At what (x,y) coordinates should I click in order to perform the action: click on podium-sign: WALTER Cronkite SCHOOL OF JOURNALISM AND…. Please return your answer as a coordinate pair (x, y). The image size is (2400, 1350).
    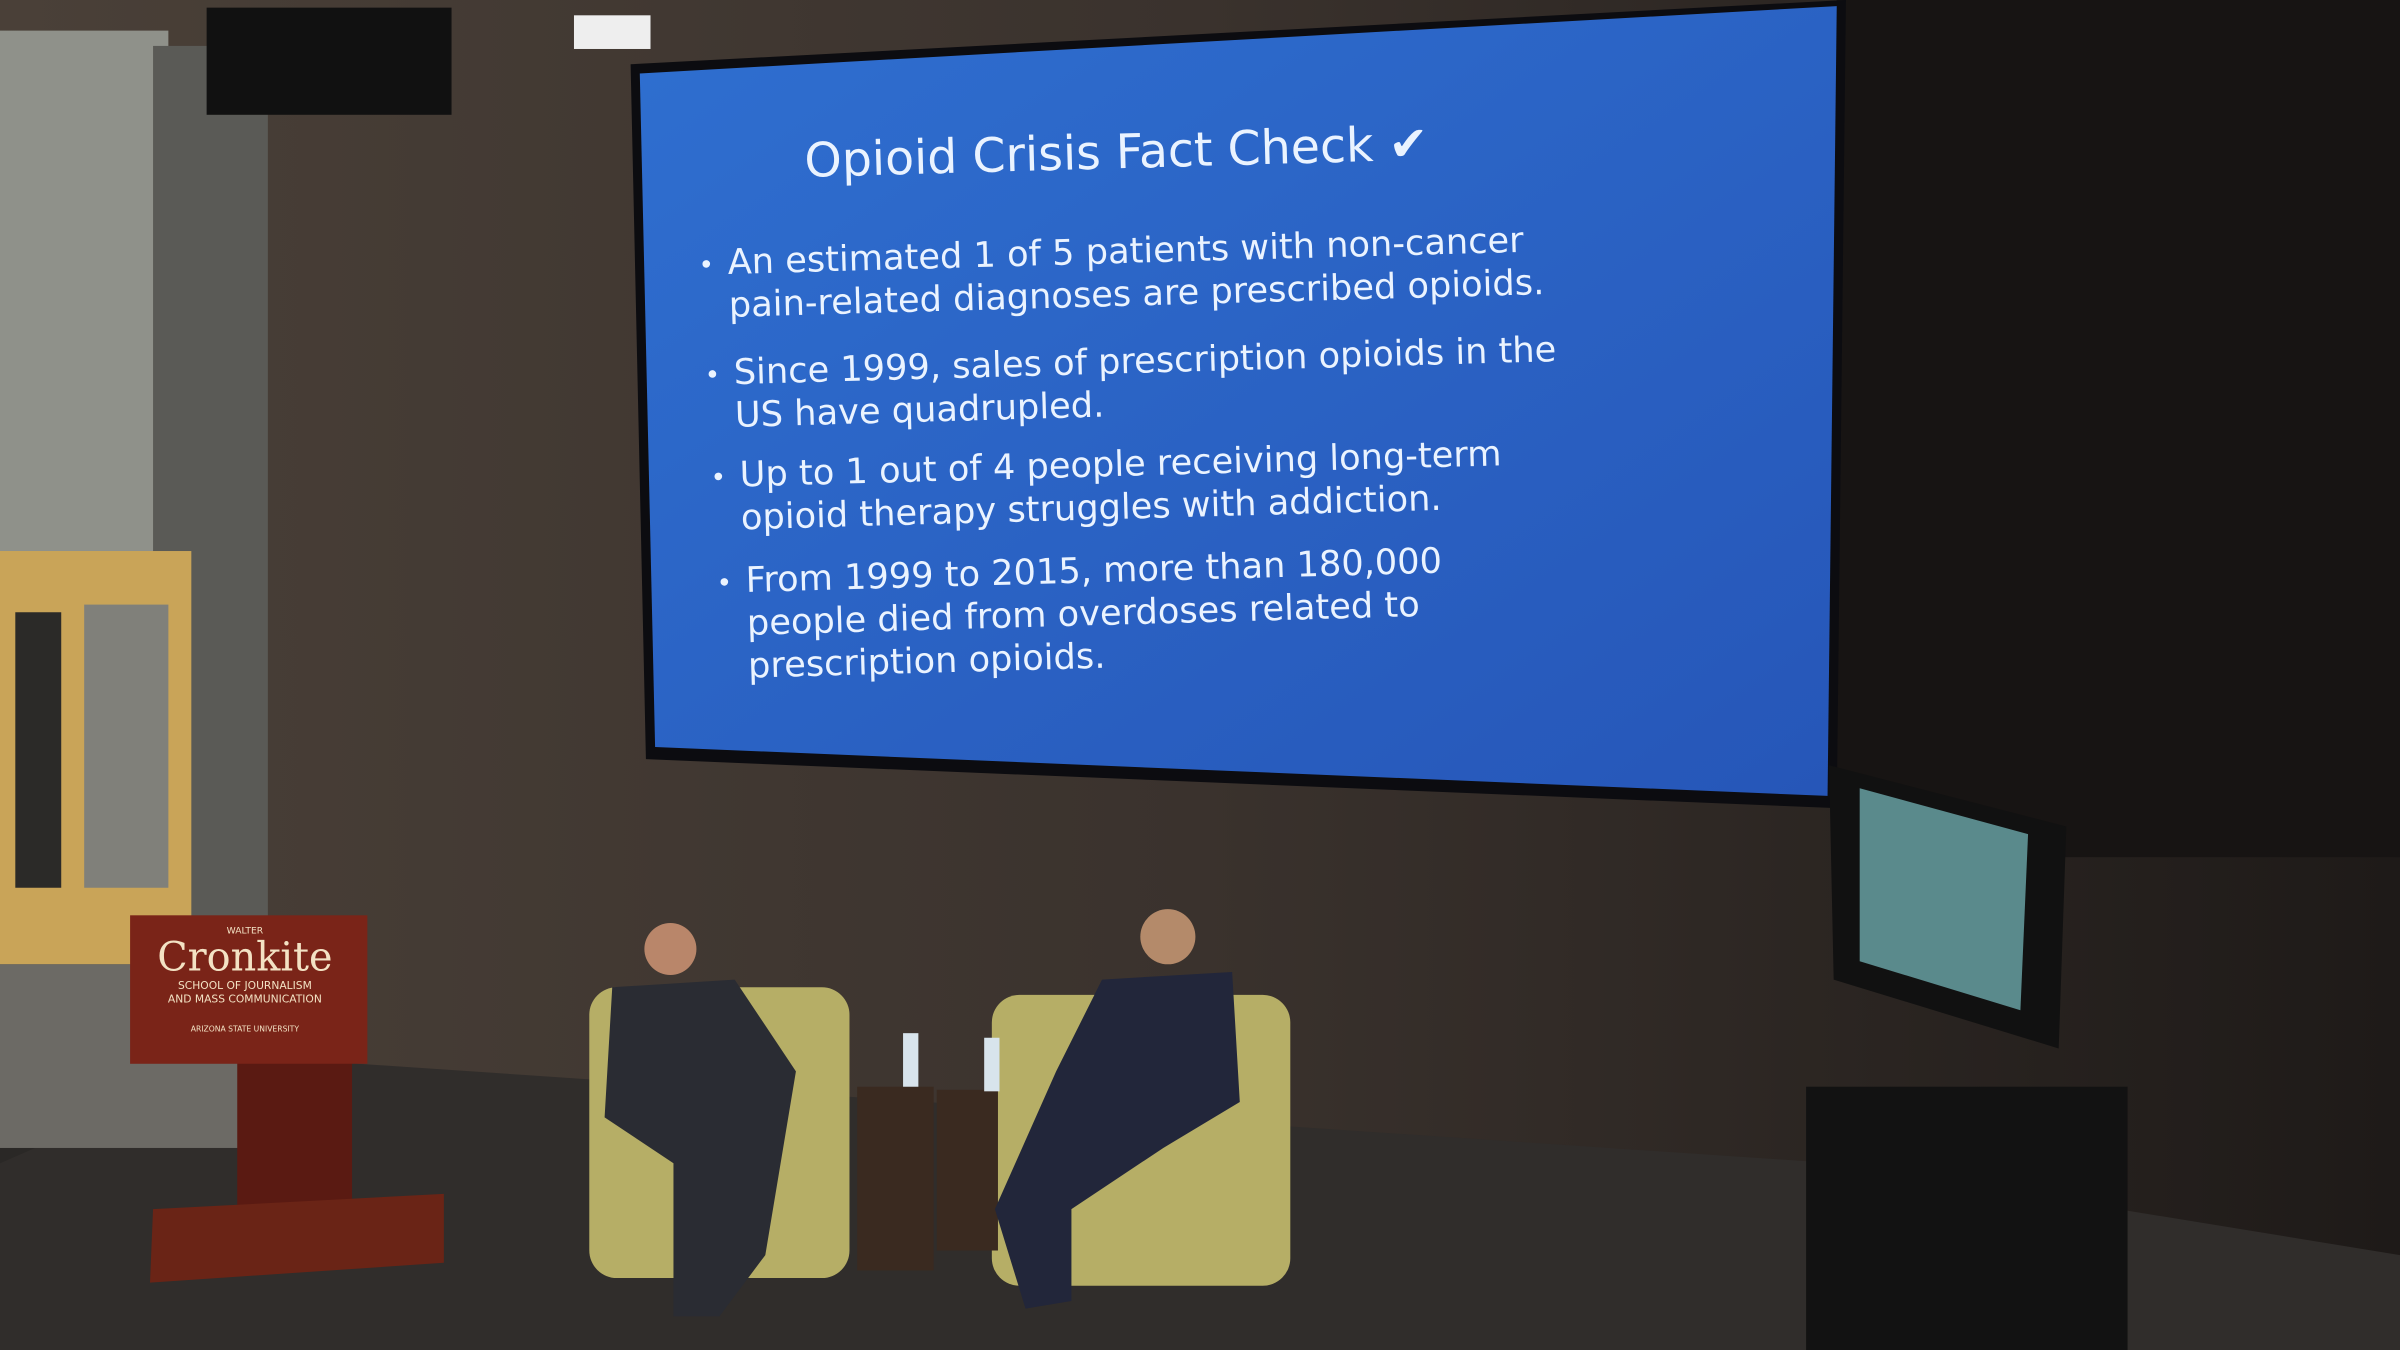
    Looking at the image, I should click on (244, 980).